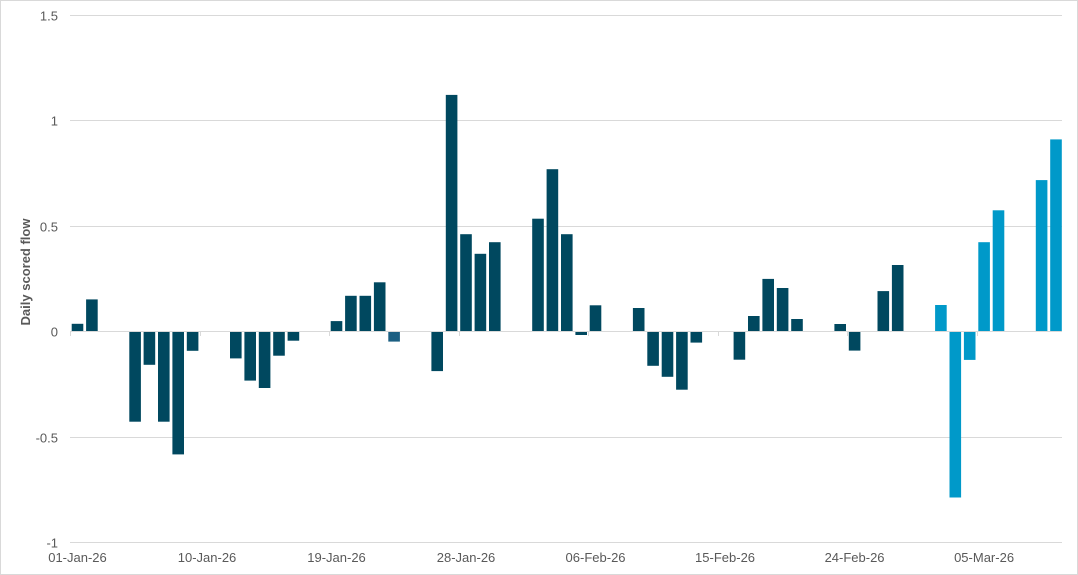  What do you see at coordinates (336, 557) in the screenshot?
I see `x-tick-label: 19-Jan-26` at bounding box center [336, 557].